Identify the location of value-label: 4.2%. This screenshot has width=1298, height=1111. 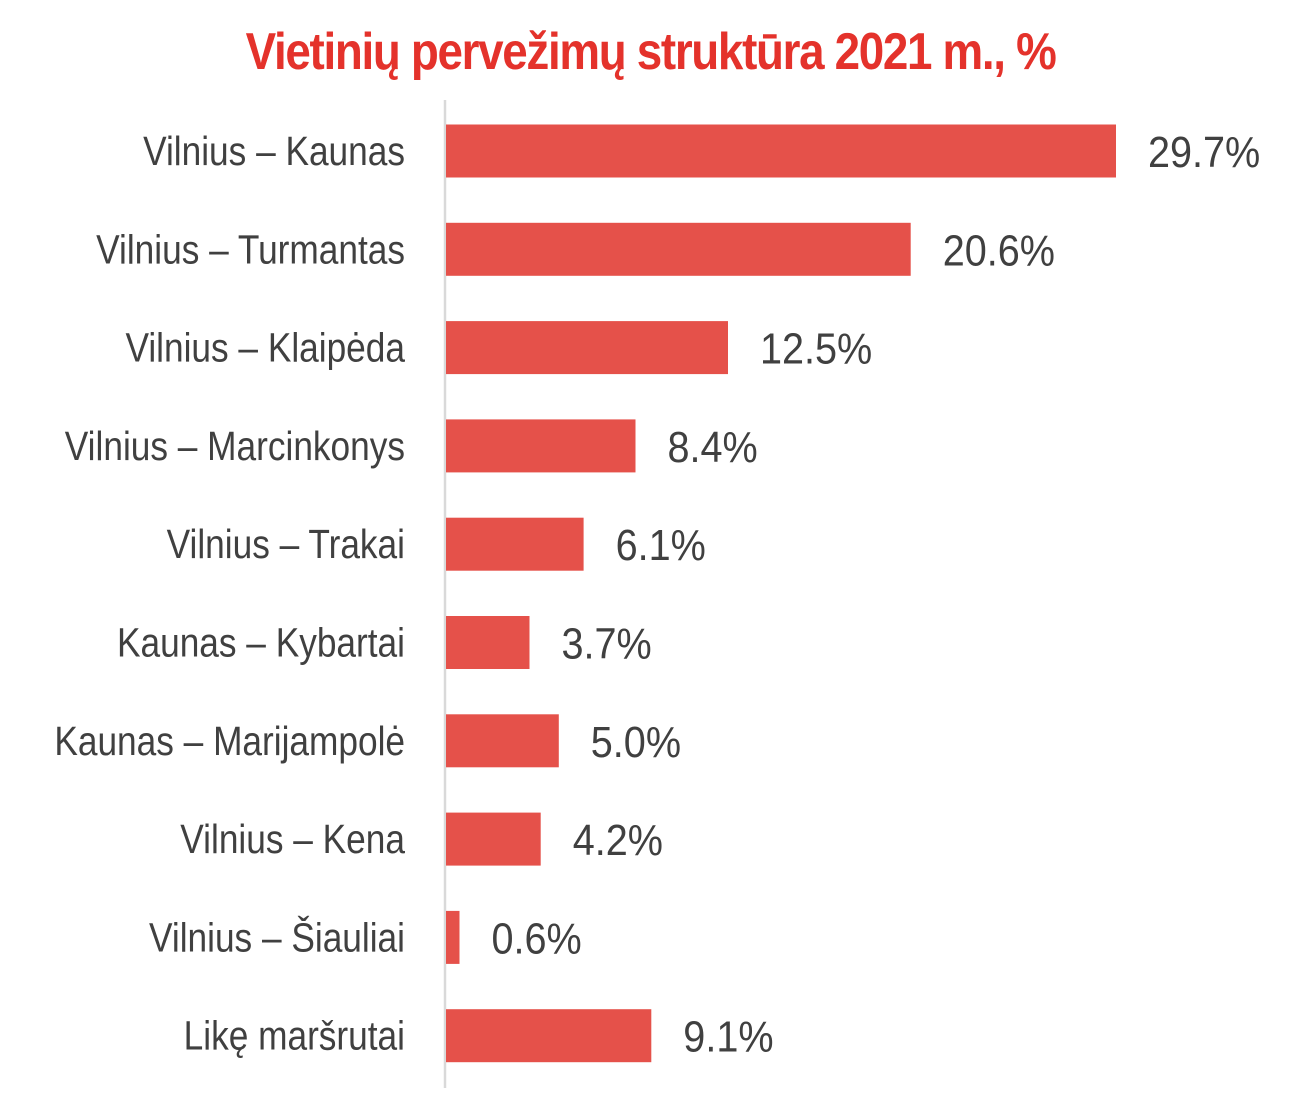
(618, 839).